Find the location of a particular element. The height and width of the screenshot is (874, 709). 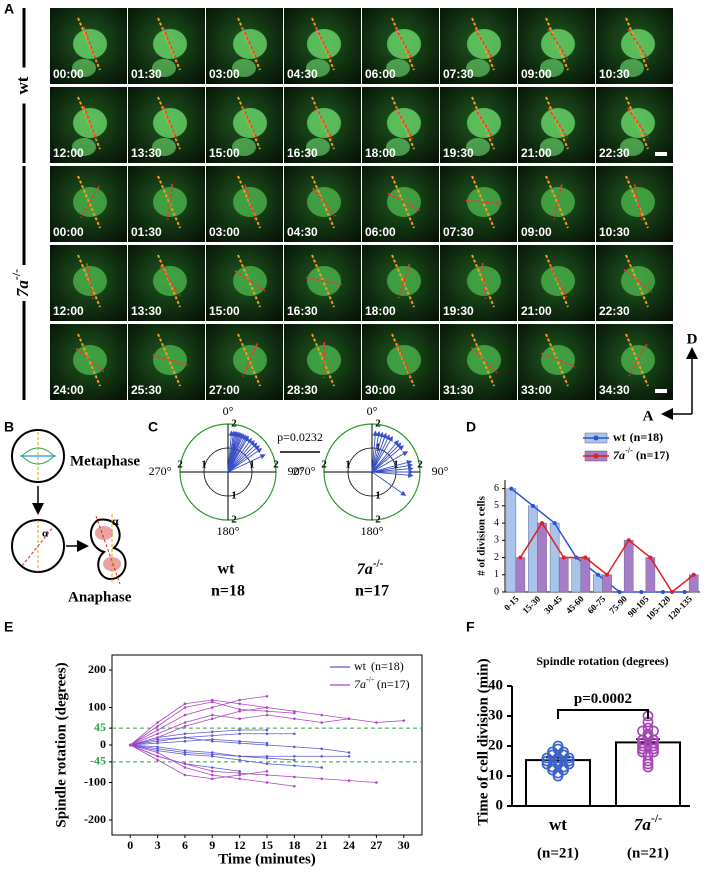

y-axis-label: Time of cell division (min) is located at coordinates (483, 741).